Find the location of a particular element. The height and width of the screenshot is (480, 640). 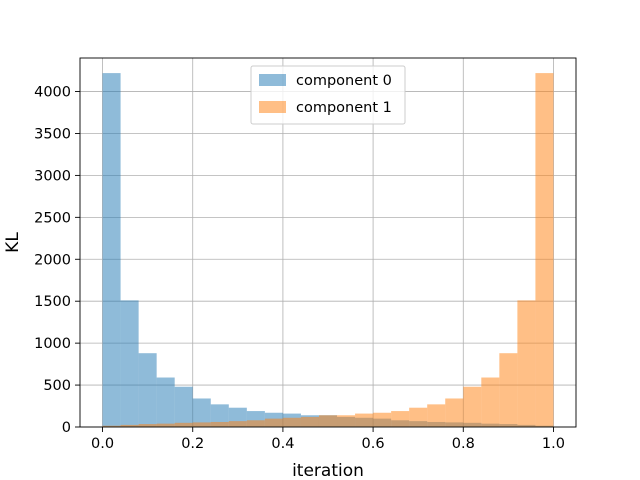

y-tick-label: 1500 is located at coordinates (52, 302).